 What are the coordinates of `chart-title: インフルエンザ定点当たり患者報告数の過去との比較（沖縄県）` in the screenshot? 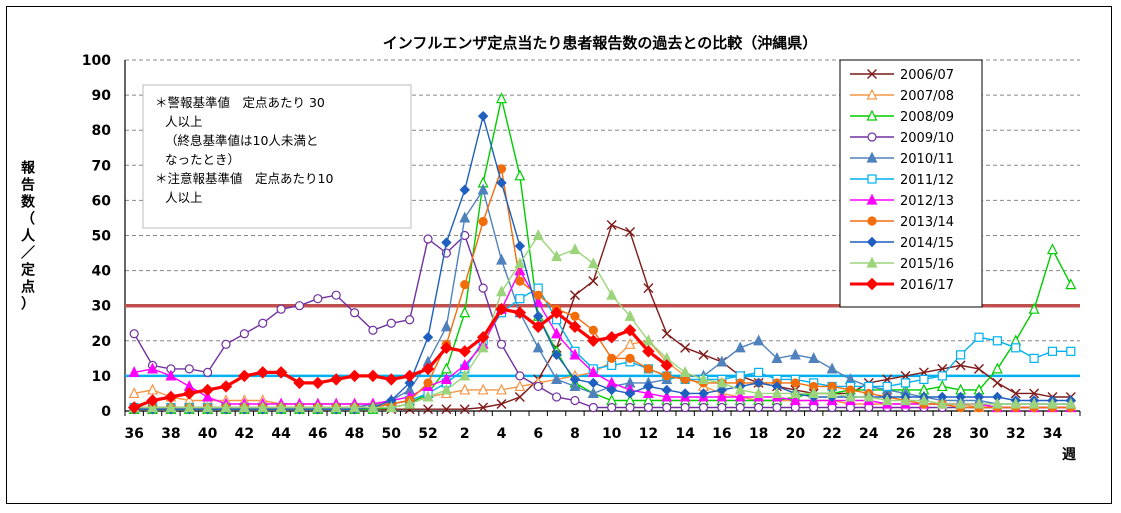 It's located at (600, 43).